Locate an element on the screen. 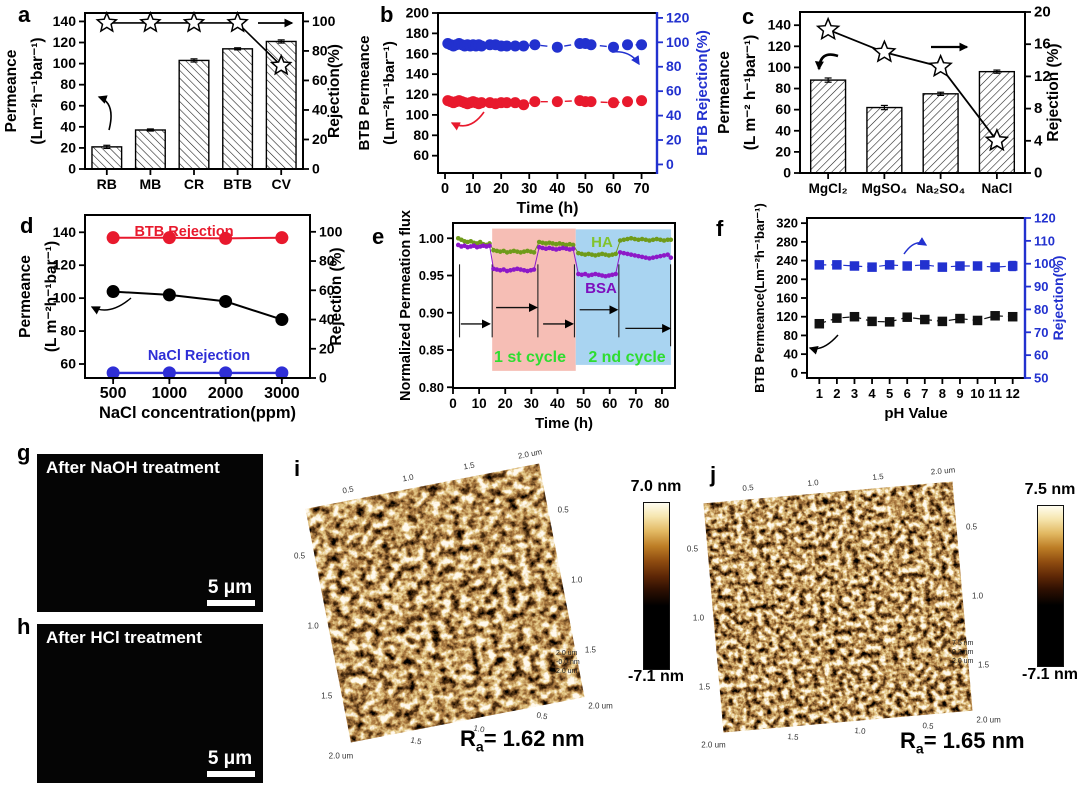  svg-text: 10 is located at coordinates (479, 403).